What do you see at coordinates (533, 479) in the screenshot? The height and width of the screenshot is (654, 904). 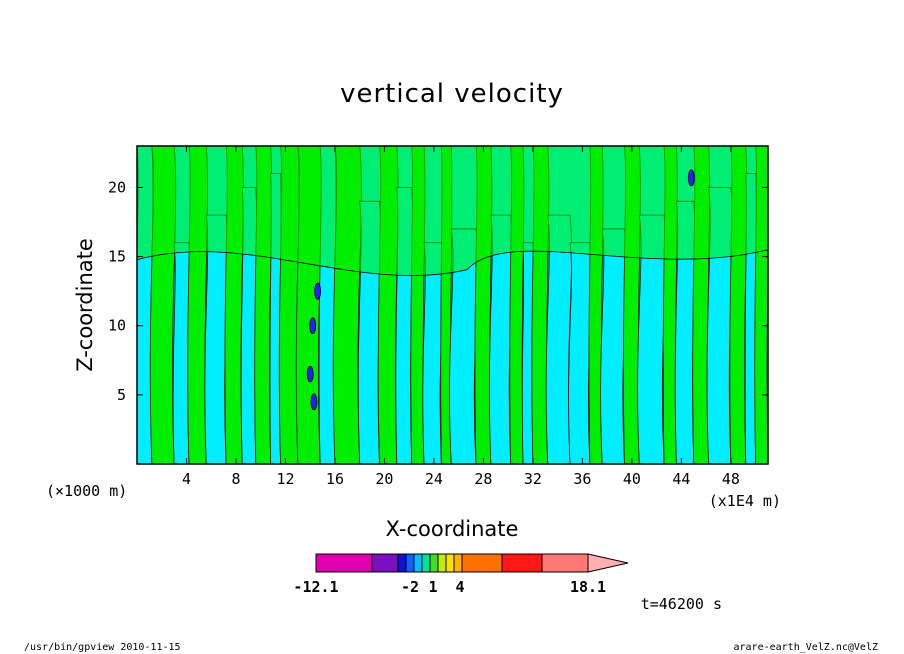 I see `x-tick-label: 32` at bounding box center [533, 479].